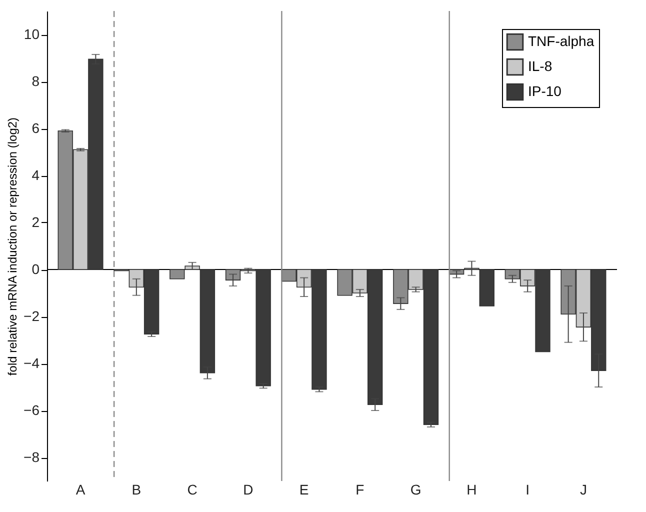 The image size is (646, 512). What do you see at coordinates (528, 490) in the screenshot?
I see `x-tick-label: I` at bounding box center [528, 490].